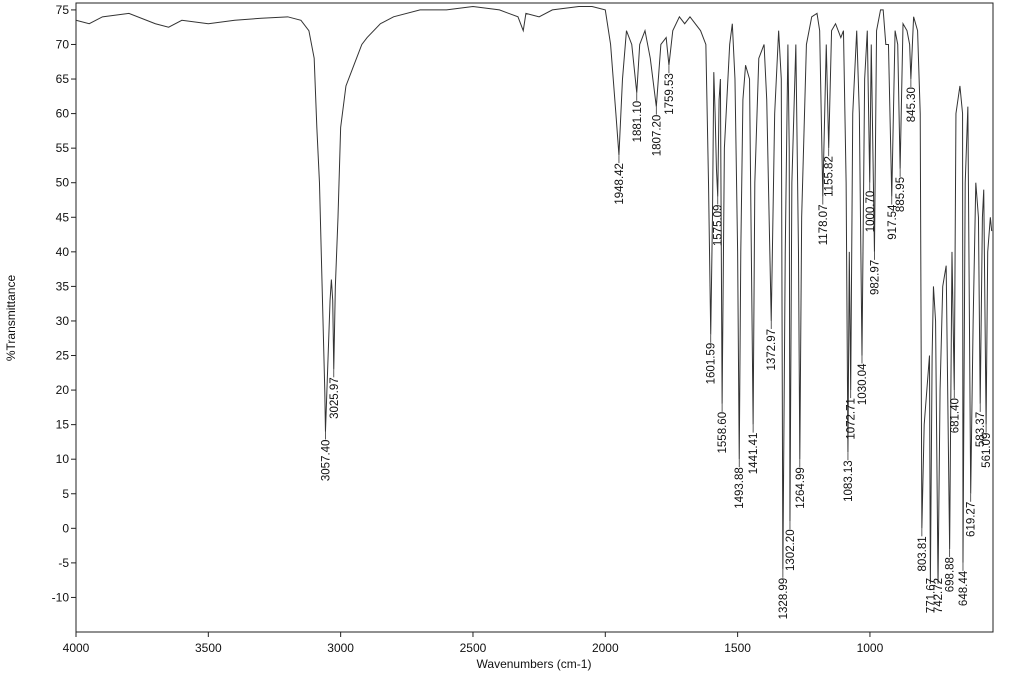  What do you see at coordinates (964, 588) in the screenshot?
I see `peak-label: 648.44` at bounding box center [964, 588].